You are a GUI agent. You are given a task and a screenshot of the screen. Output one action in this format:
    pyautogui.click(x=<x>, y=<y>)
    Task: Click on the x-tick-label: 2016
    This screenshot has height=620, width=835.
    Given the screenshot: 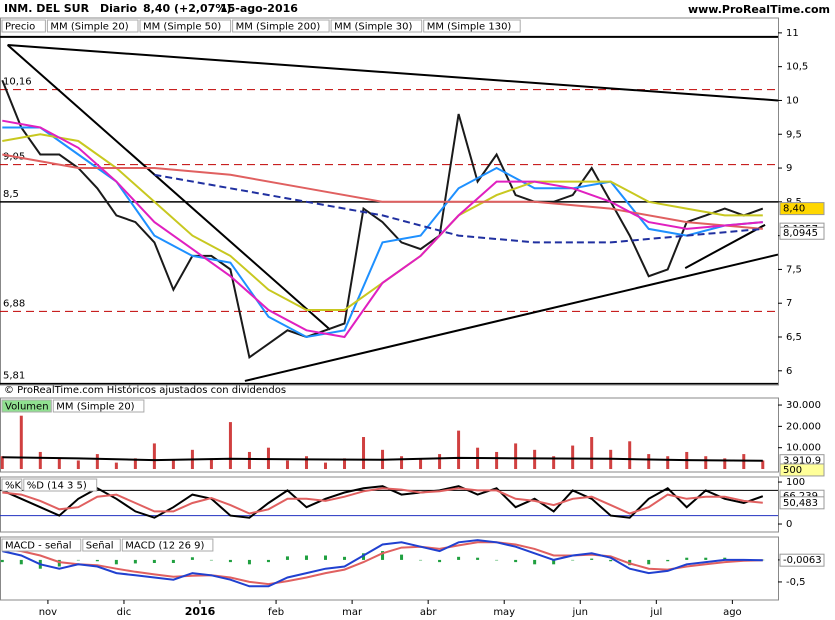 What is the action you would take?
    pyautogui.click(x=200, y=611)
    